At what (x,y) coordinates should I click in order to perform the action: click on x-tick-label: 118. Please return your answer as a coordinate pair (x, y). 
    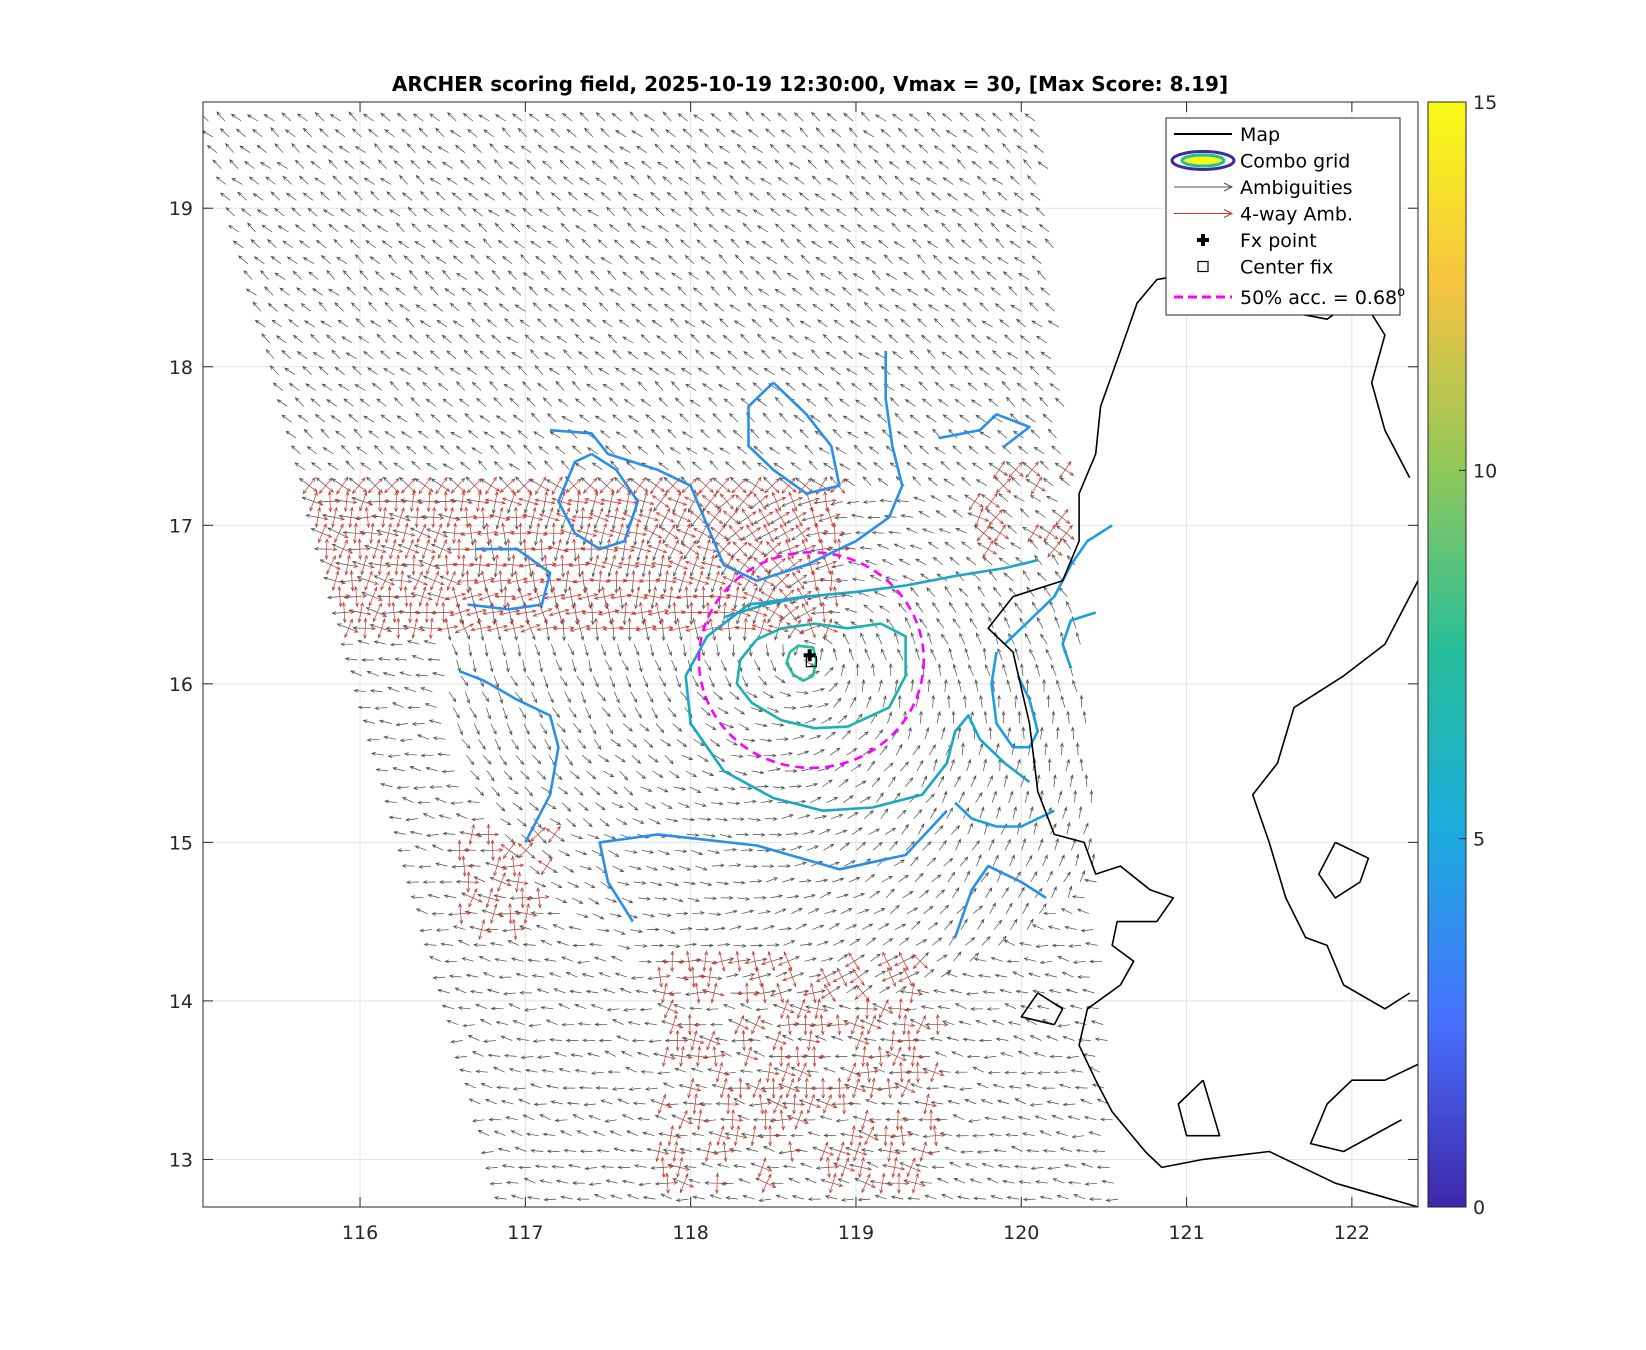
    Looking at the image, I should click on (691, 1233).